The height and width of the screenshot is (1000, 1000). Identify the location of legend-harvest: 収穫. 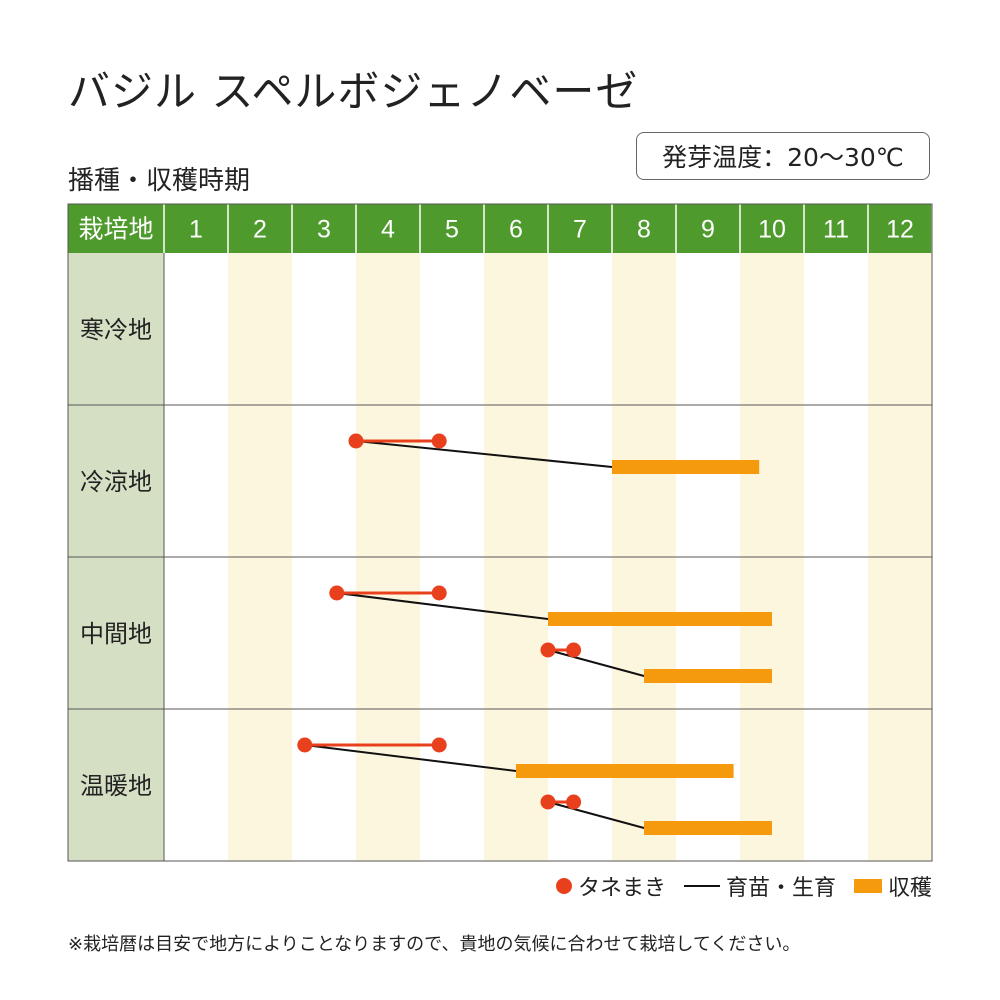
(892, 886).